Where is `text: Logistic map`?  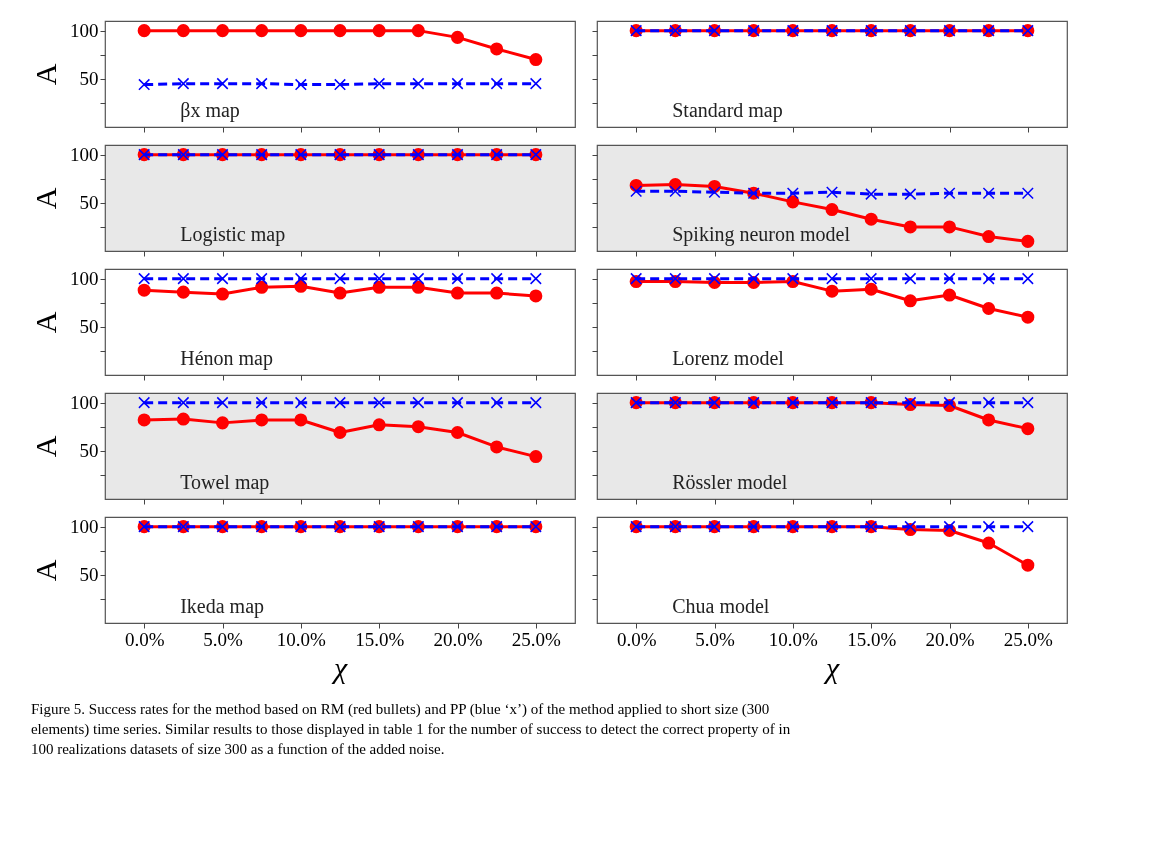
text: Logistic map is located at coordinates (233, 234).